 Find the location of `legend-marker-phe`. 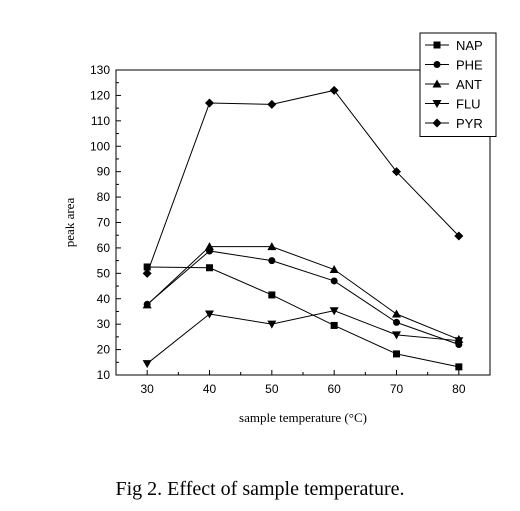

legend-marker-phe is located at coordinates (437, 64).